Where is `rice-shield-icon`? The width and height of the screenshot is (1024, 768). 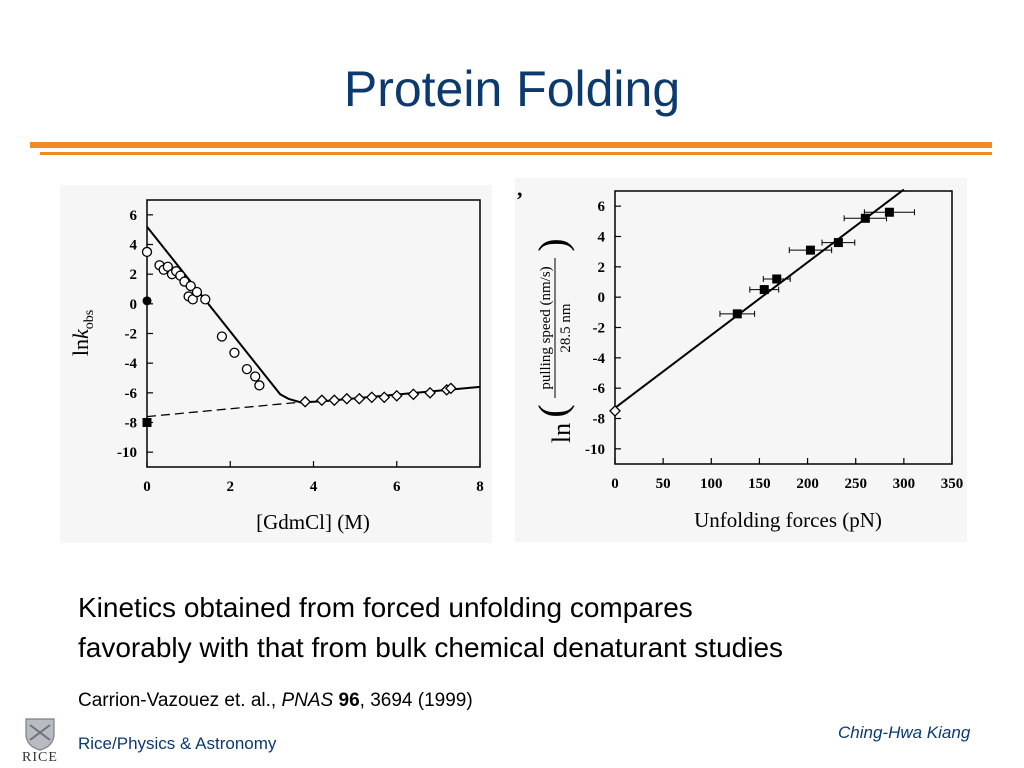 rice-shield-icon is located at coordinates (40, 734).